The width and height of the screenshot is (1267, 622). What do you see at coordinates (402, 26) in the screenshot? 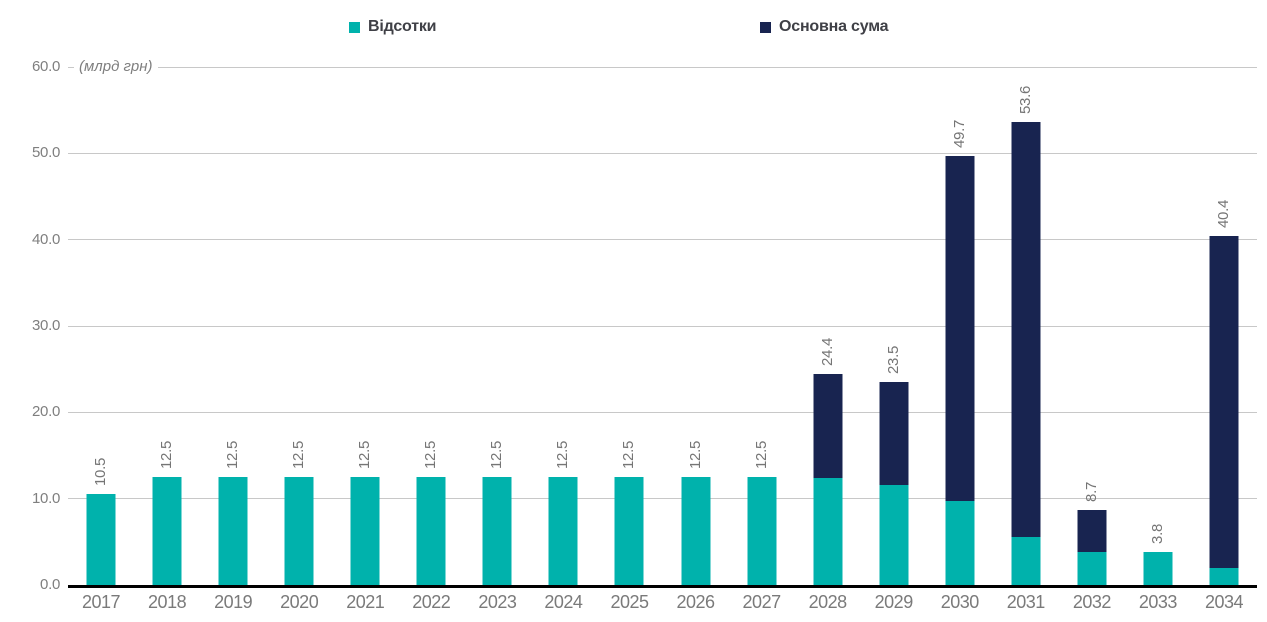
I see `legend-label-interest: Відсотки` at bounding box center [402, 26].